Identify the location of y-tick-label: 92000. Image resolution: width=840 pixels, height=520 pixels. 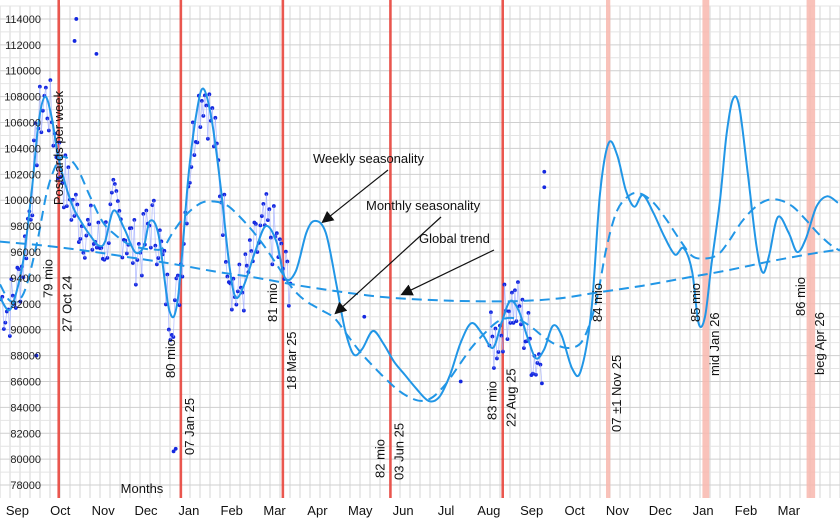
(25, 305).